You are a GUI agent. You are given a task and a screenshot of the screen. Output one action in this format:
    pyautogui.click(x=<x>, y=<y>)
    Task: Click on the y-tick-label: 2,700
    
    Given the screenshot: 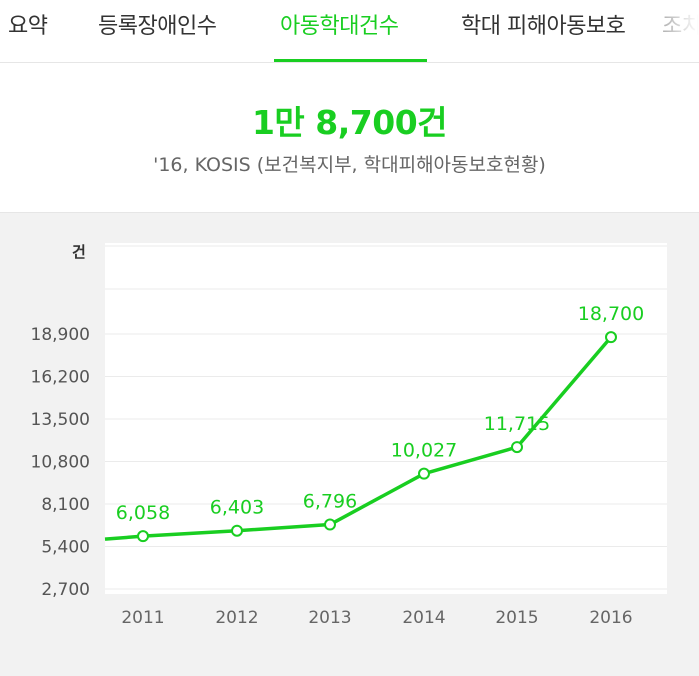 What is the action you would take?
    pyautogui.click(x=65, y=590)
    